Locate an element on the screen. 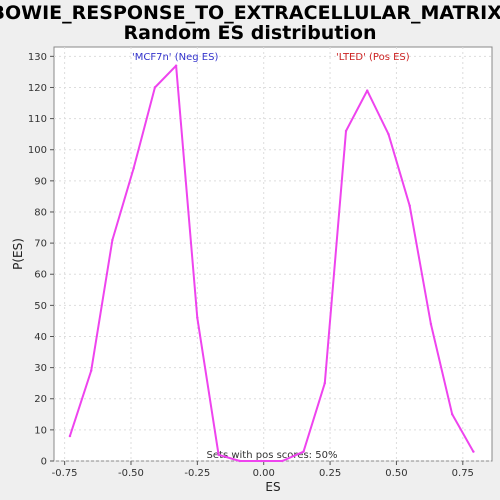  chart-title-line2: Random ES distribution is located at coordinates (249, 33).